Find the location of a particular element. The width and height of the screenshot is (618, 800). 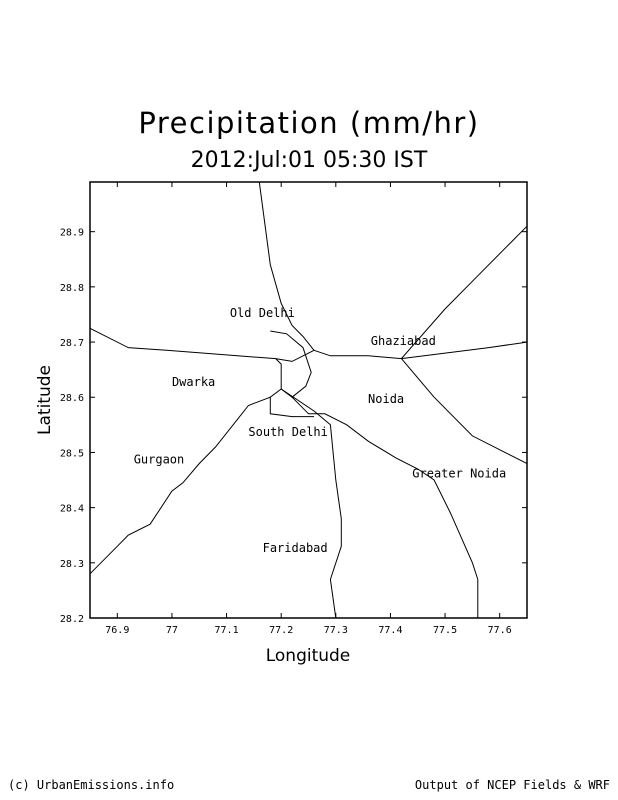

city-label: Ghaziabad is located at coordinates (403, 341).